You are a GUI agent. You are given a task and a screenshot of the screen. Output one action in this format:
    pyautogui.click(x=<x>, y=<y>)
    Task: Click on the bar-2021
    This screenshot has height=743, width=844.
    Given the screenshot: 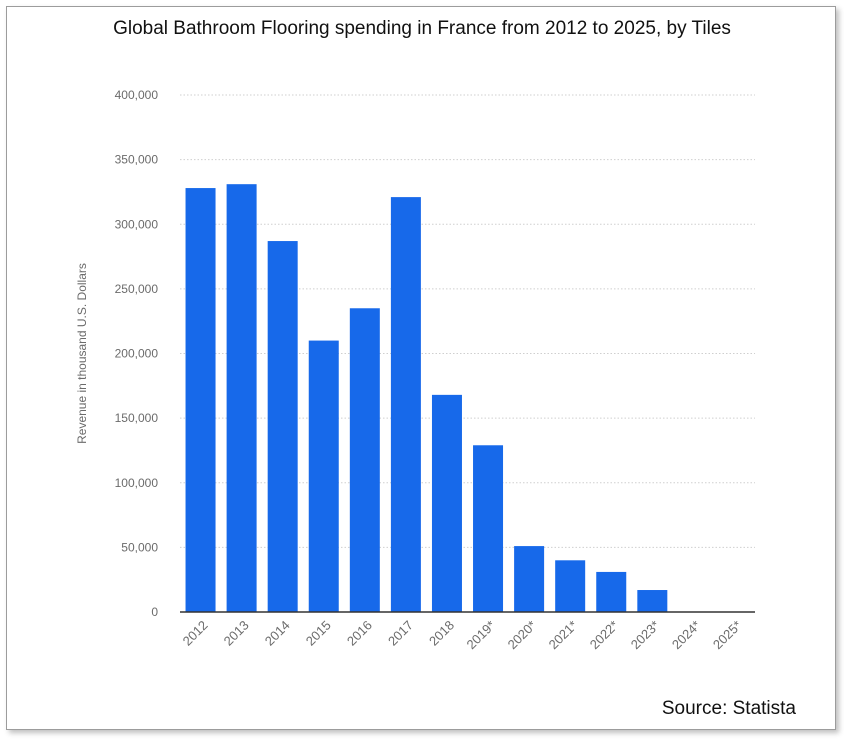 What is the action you would take?
    pyautogui.click(x=570, y=586)
    